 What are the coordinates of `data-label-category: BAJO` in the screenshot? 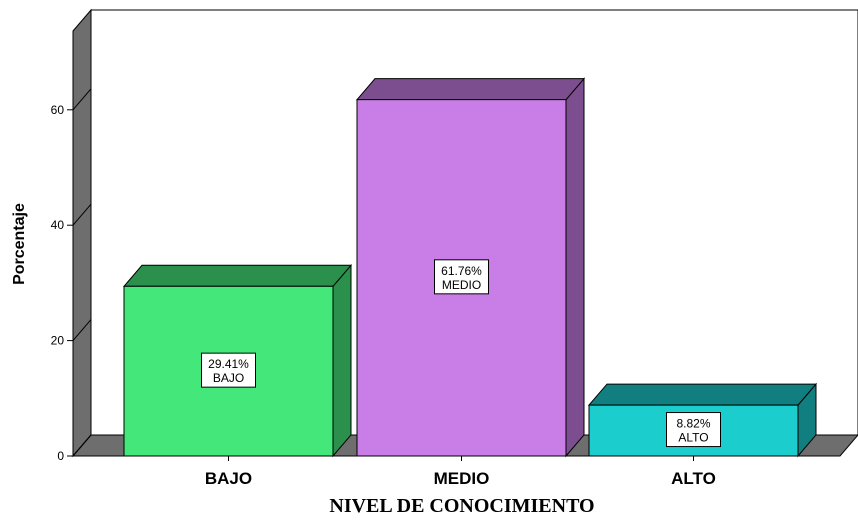 It's located at (228, 378).